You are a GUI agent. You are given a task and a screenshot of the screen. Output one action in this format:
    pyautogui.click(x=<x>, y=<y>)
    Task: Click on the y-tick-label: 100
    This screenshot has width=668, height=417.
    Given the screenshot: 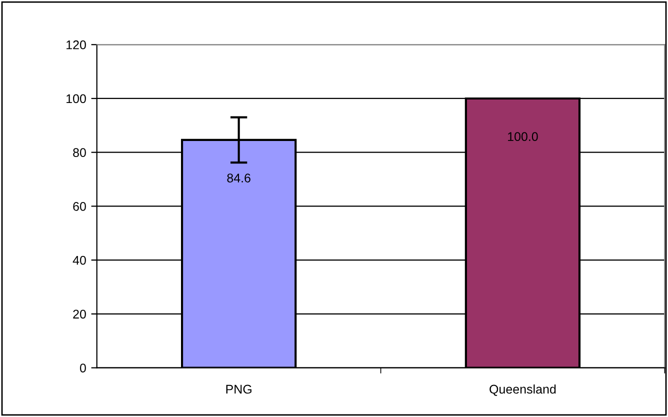 What is the action you would take?
    pyautogui.click(x=76, y=99)
    